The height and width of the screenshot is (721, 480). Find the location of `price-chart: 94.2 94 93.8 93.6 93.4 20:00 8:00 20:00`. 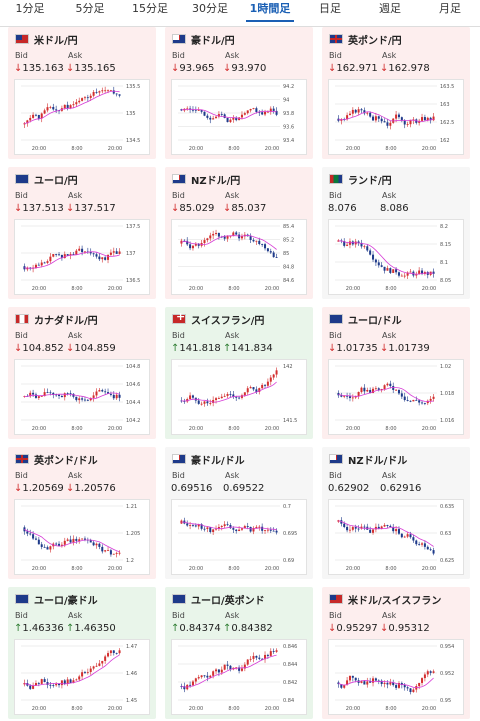

price-chart: 94.2 94 93.8 93.6 93.4 20:00 8:00 20:00 is located at coordinates (239, 117).